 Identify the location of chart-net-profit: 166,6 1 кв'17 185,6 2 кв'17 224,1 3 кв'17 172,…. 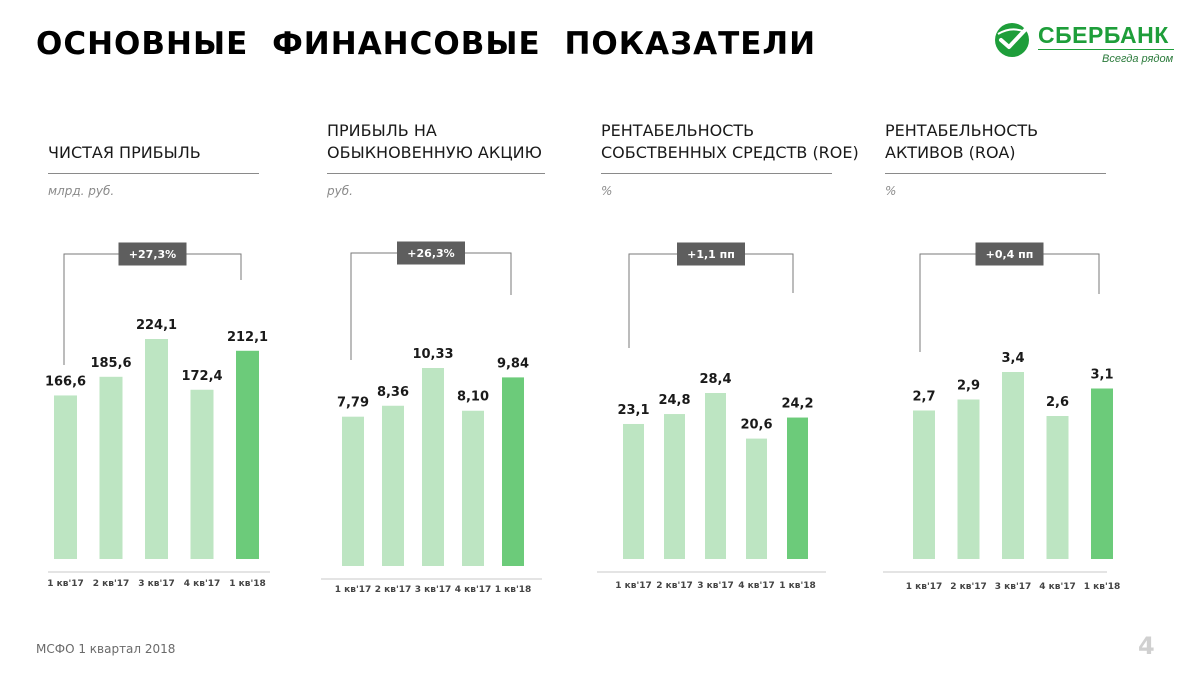
(157, 415).